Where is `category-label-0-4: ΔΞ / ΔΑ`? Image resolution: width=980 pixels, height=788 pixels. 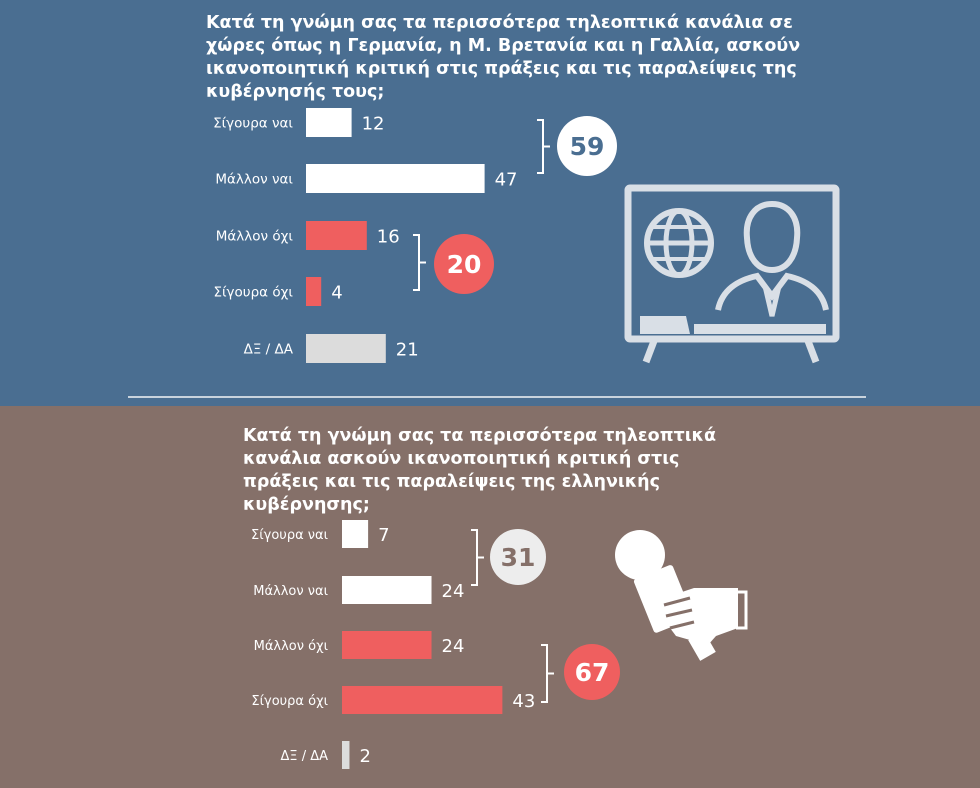
category-label-0-4: ΔΞ / ΔΑ is located at coordinates (269, 350).